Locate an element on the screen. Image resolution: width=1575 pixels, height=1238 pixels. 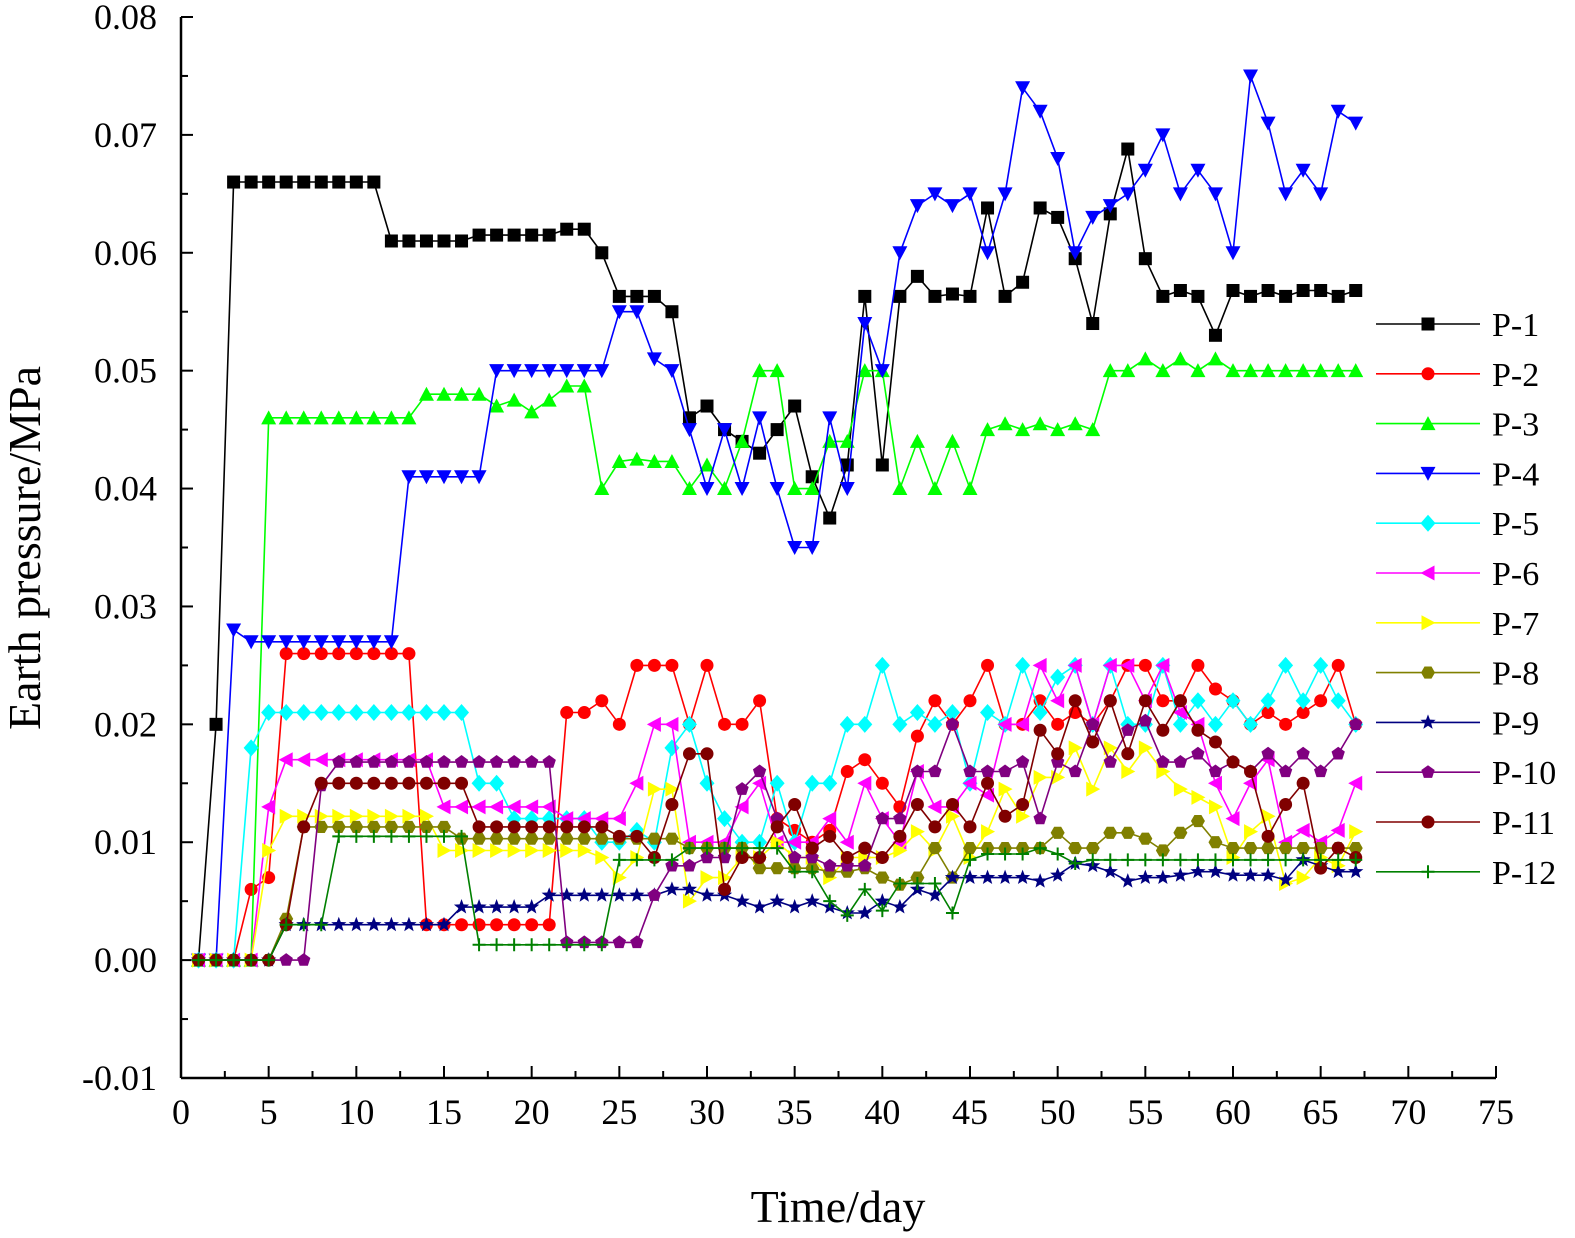
legend-label: P-6 is located at coordinates (1515, 574).